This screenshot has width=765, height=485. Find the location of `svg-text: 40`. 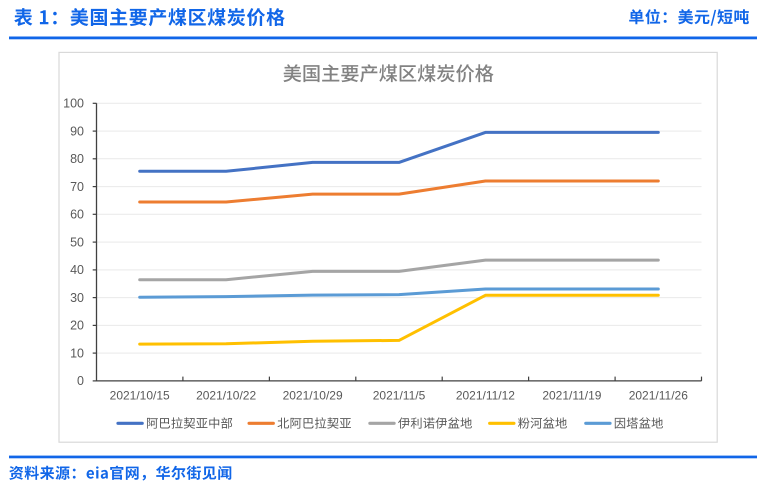

svg-text: 40 is located at coordinates (77, 270).